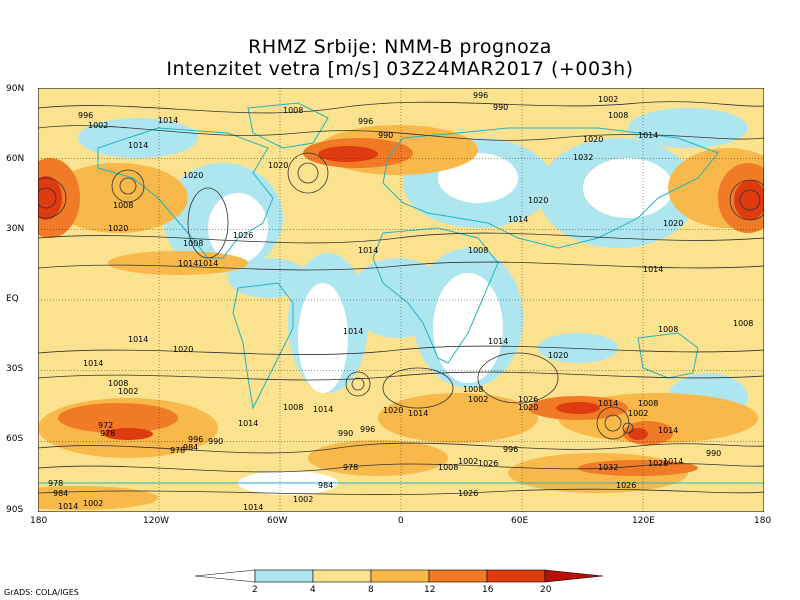  I want to click on lon-label-180e: 180, so click(763, 521).